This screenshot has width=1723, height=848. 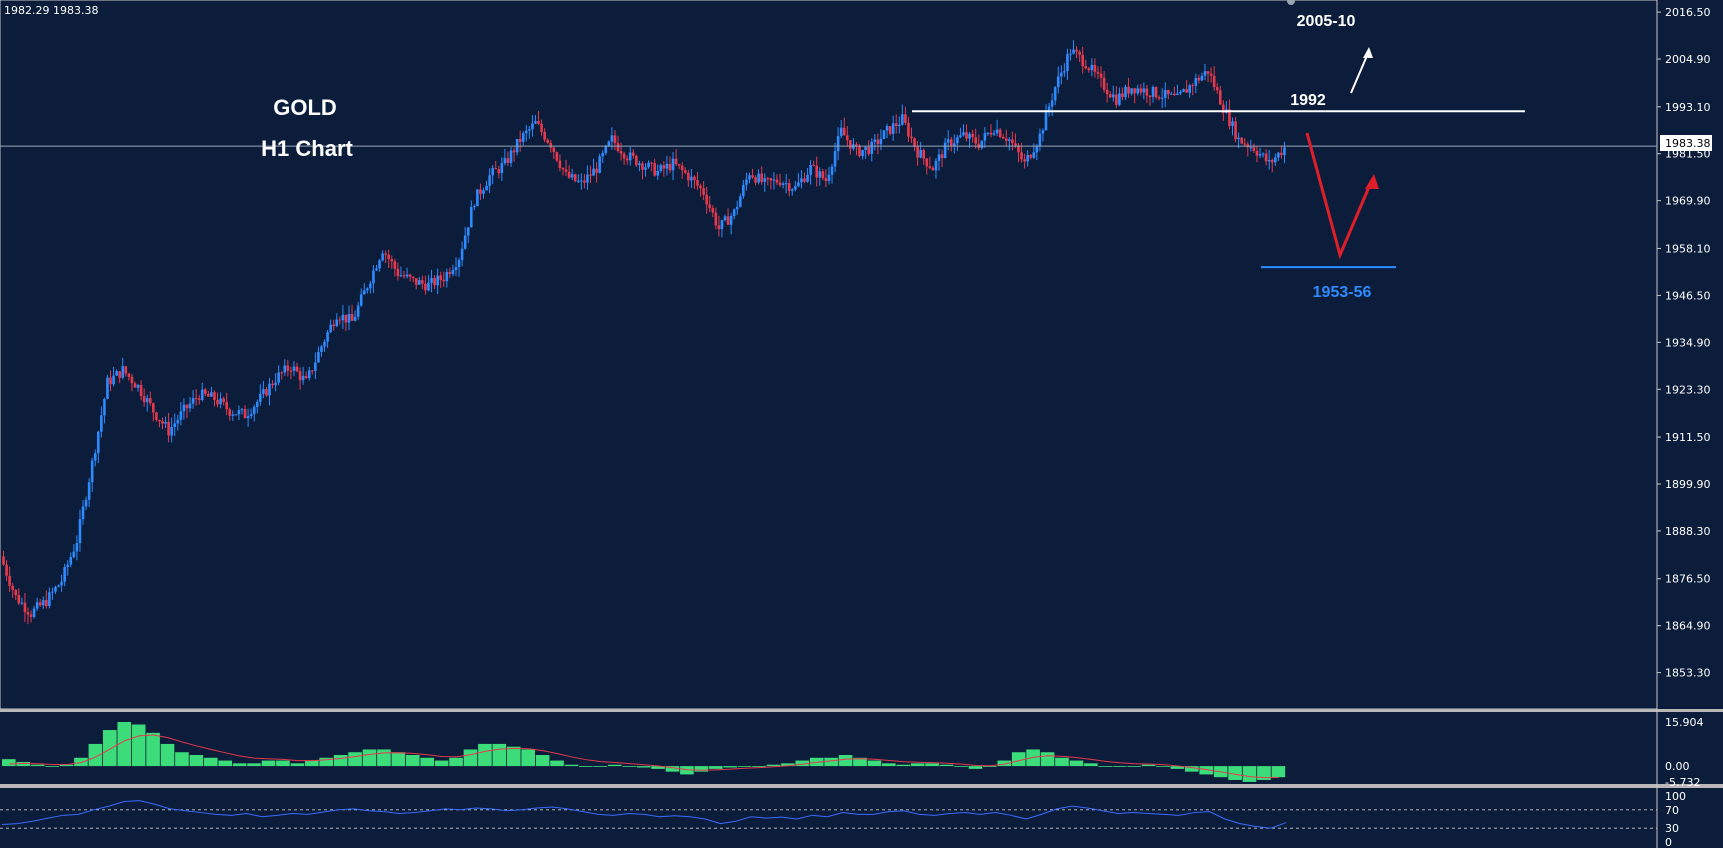 What do you see at coordinates (1291, 2) in the screenshot?
I see `scroll-marker` at bounding box center [1291, 2].